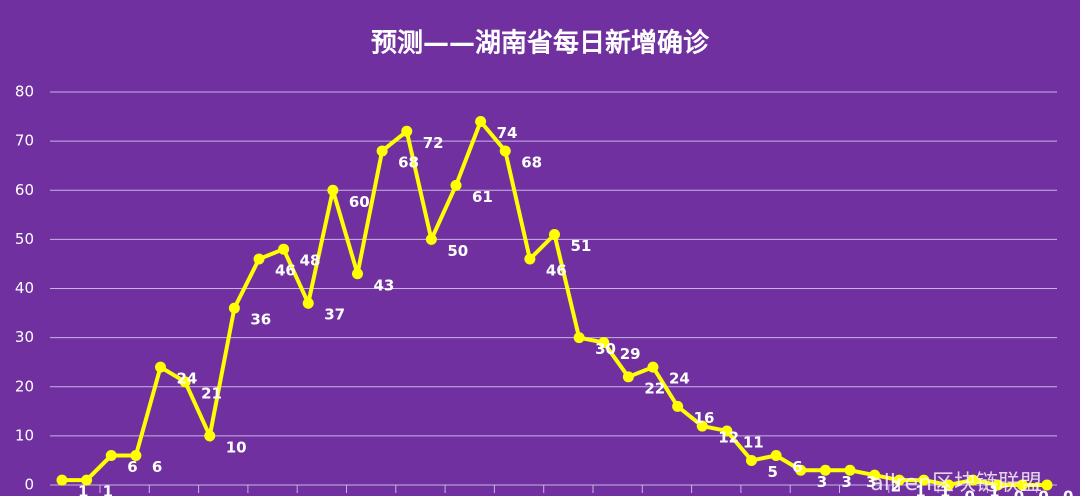  Describe the element at coordinates (24, 92) in the screenshot. I see `y-tick-label: 80` at that location.